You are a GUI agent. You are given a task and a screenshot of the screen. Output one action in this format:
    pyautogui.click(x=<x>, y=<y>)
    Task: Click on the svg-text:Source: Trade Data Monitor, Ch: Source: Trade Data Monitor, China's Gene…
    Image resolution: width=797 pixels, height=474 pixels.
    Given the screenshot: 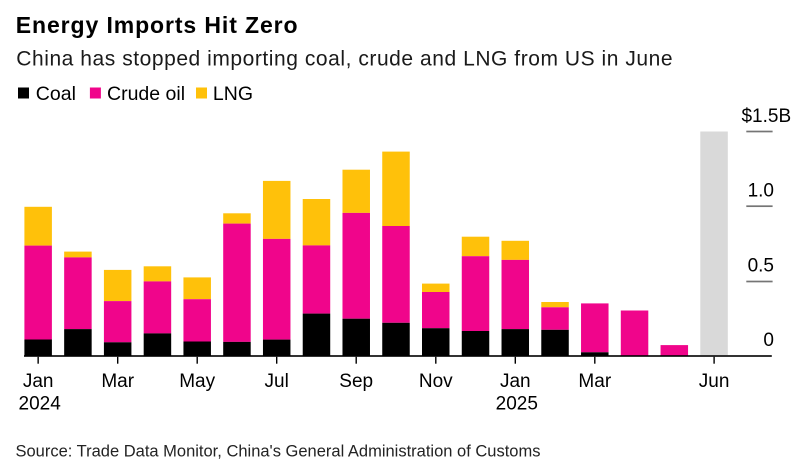 What is the action you would take?
    pyautogui.click(x=278, y=451)
    